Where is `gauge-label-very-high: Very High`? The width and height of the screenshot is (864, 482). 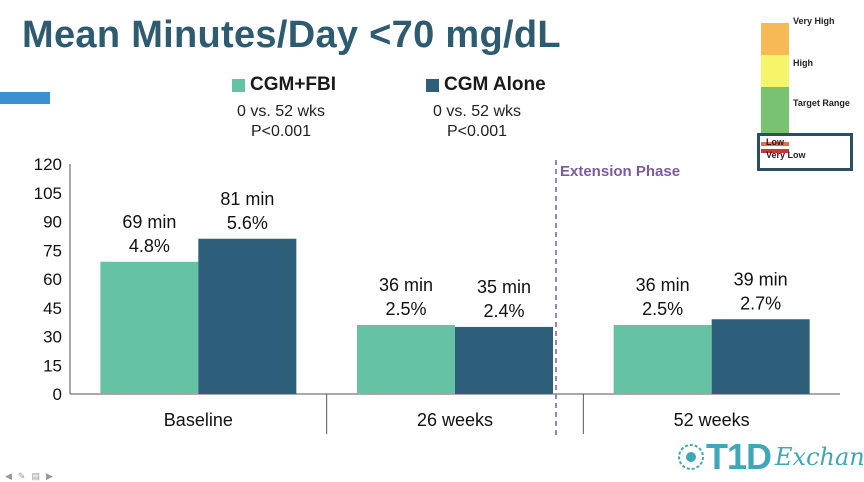 gauge-label-very-high: Very High is located at coordinates (814, 21).